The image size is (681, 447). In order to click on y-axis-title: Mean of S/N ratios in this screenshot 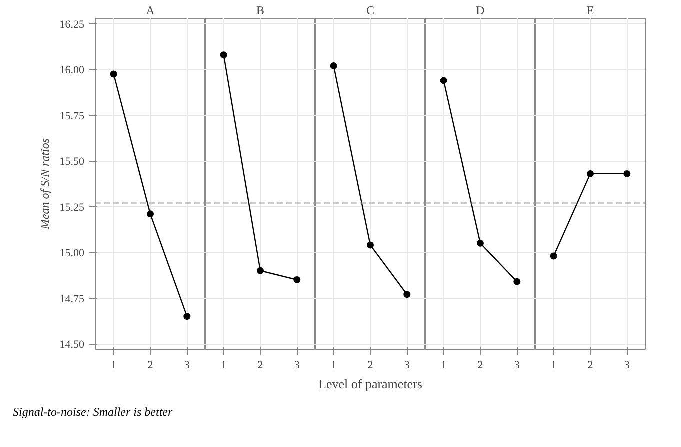, I will do `click(45, 184)`.